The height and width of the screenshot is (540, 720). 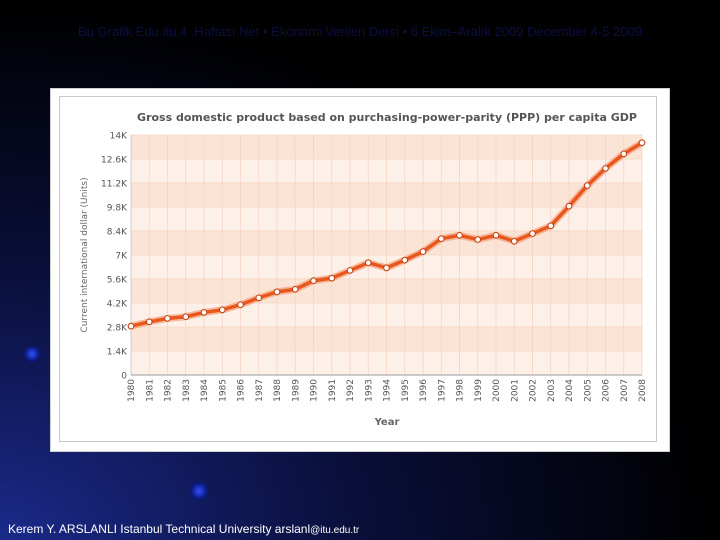 I want to click on y-tick-label: 1.4K, so click(x=117, y=353).